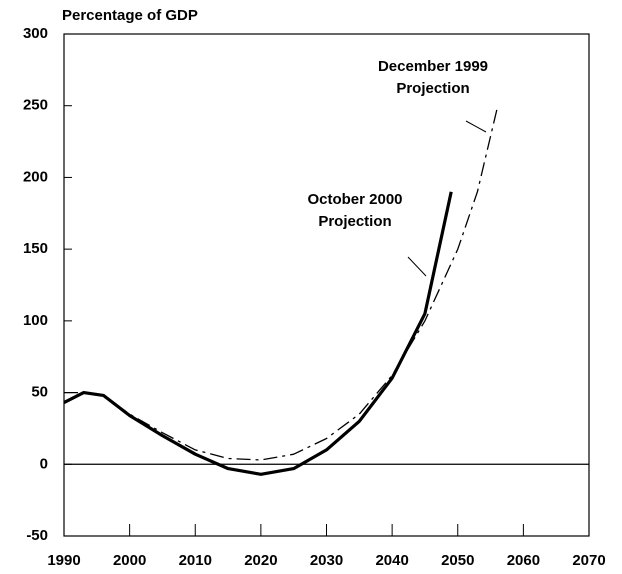 The width and height of the screenshot is (622, 574). I want to click on y-tick-label: 300, so click(35, 33).